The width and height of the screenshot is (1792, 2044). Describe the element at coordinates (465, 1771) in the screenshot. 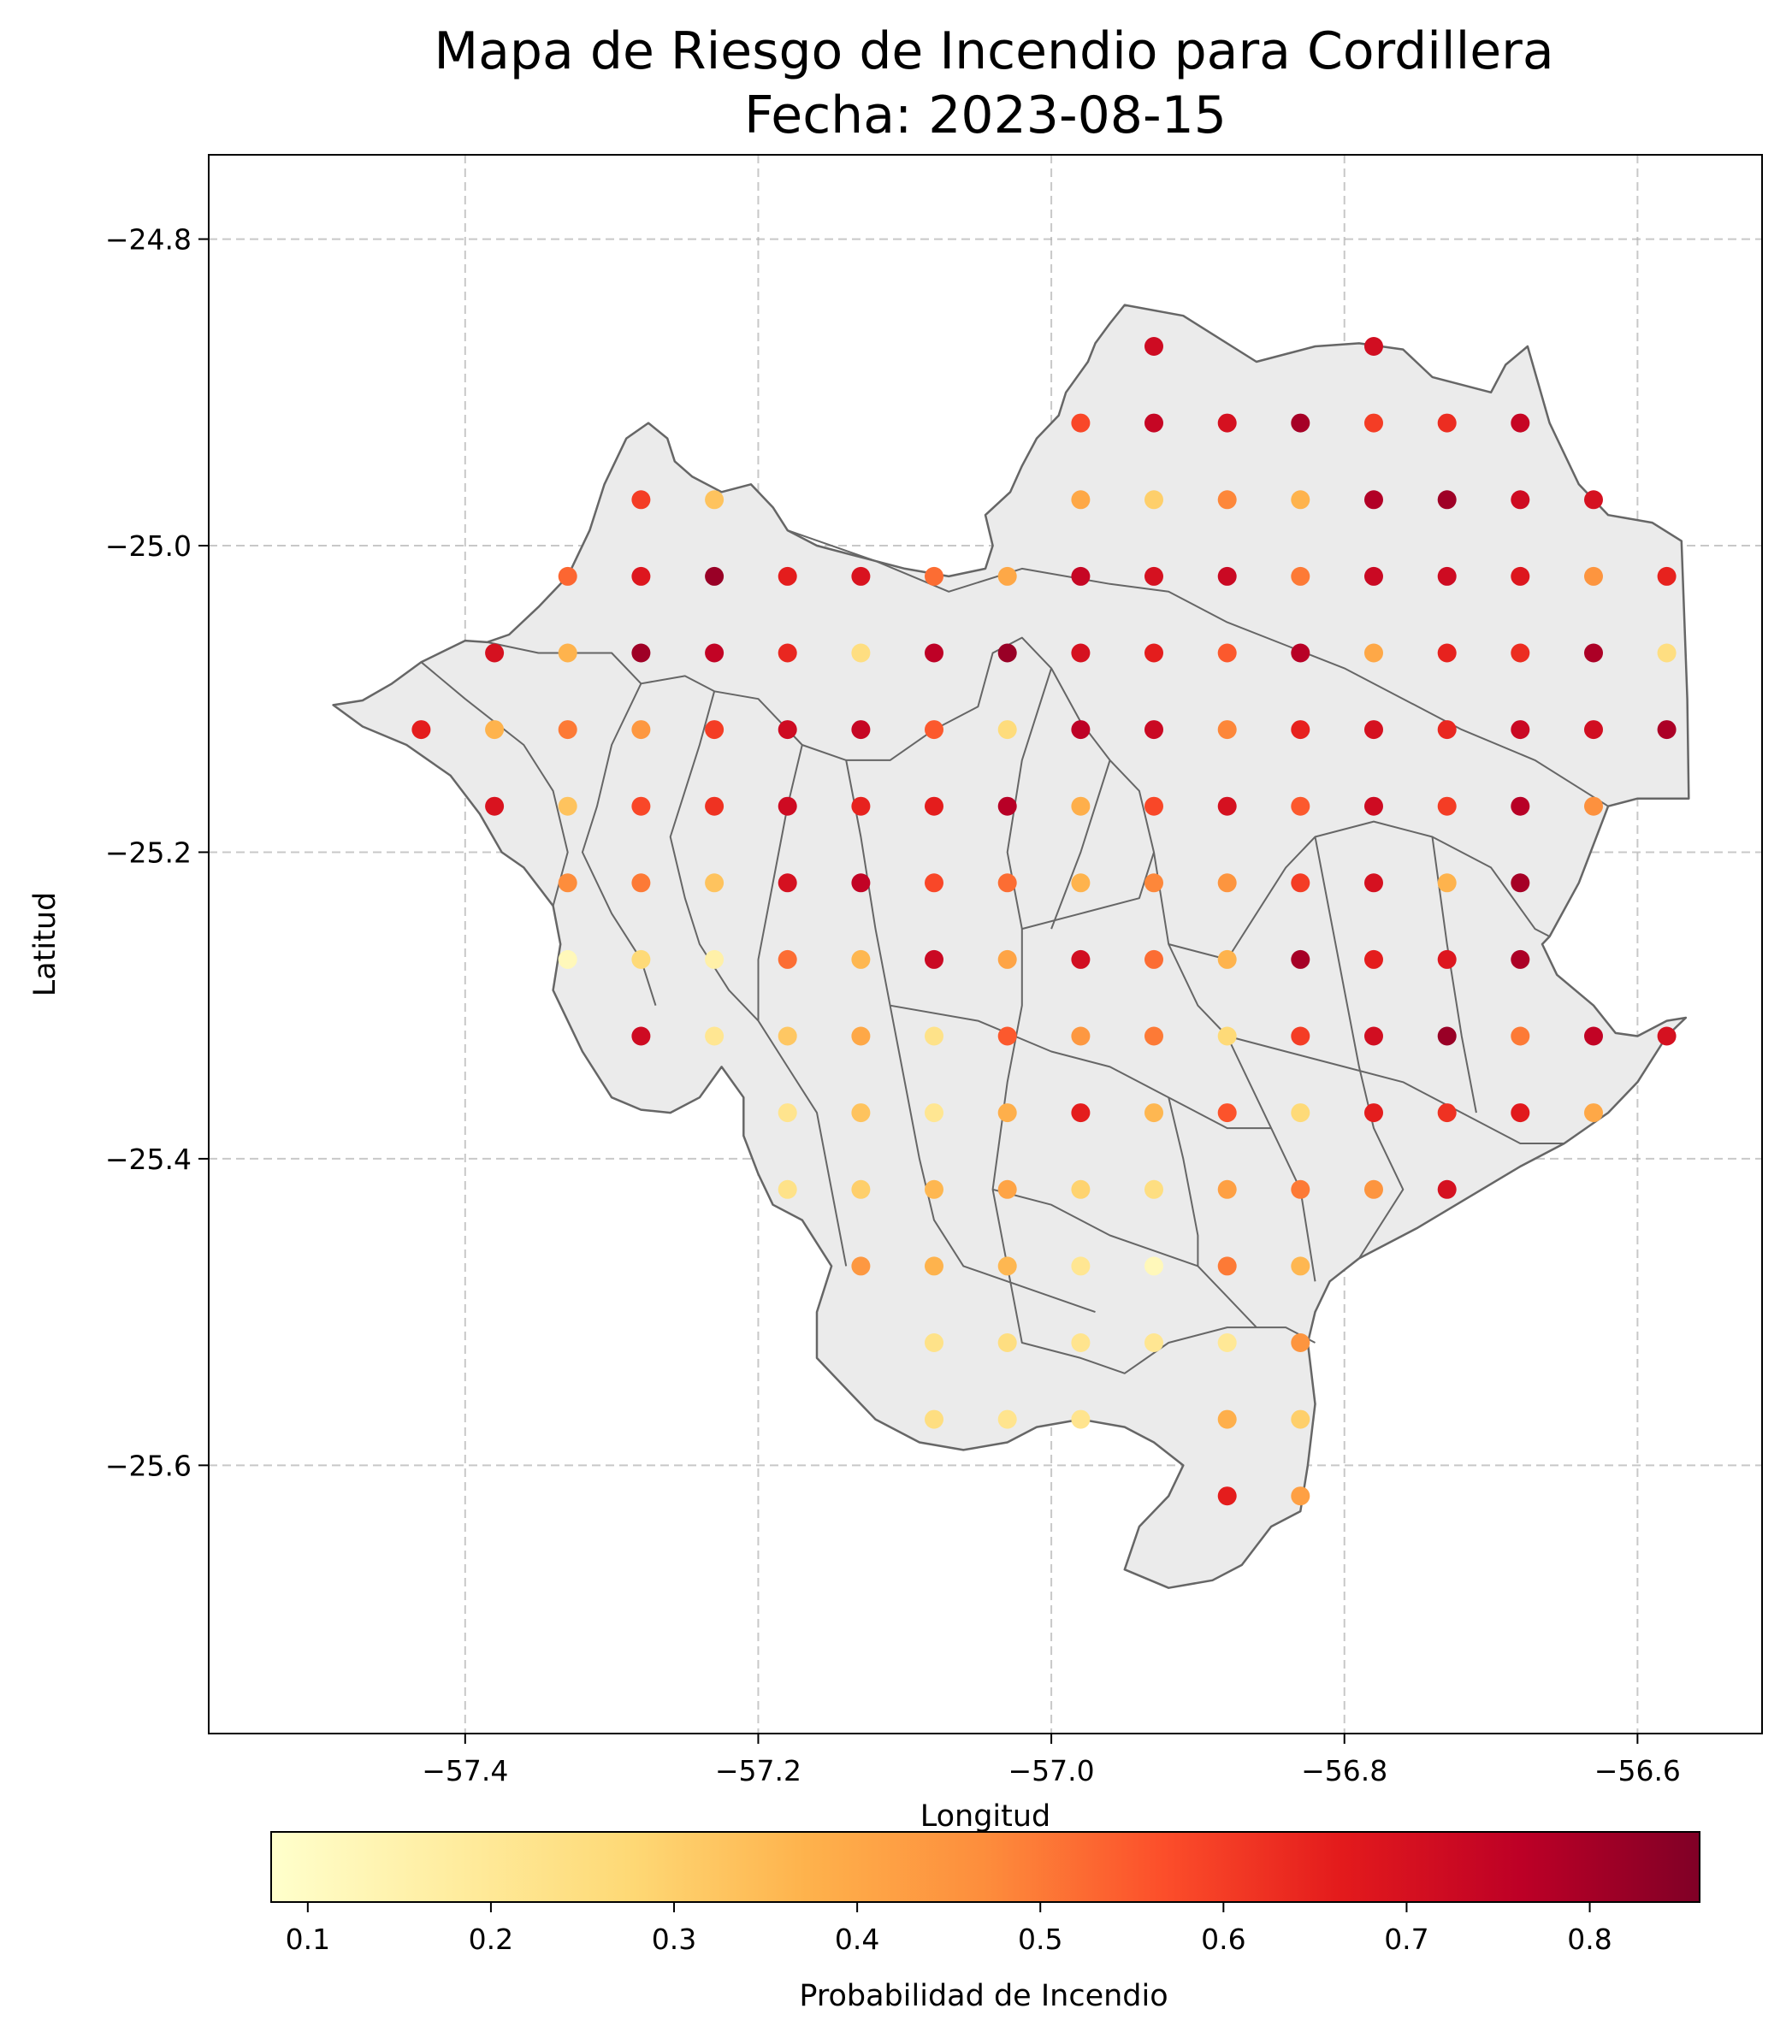

I see `x-tick-label: −57.4` at that location.